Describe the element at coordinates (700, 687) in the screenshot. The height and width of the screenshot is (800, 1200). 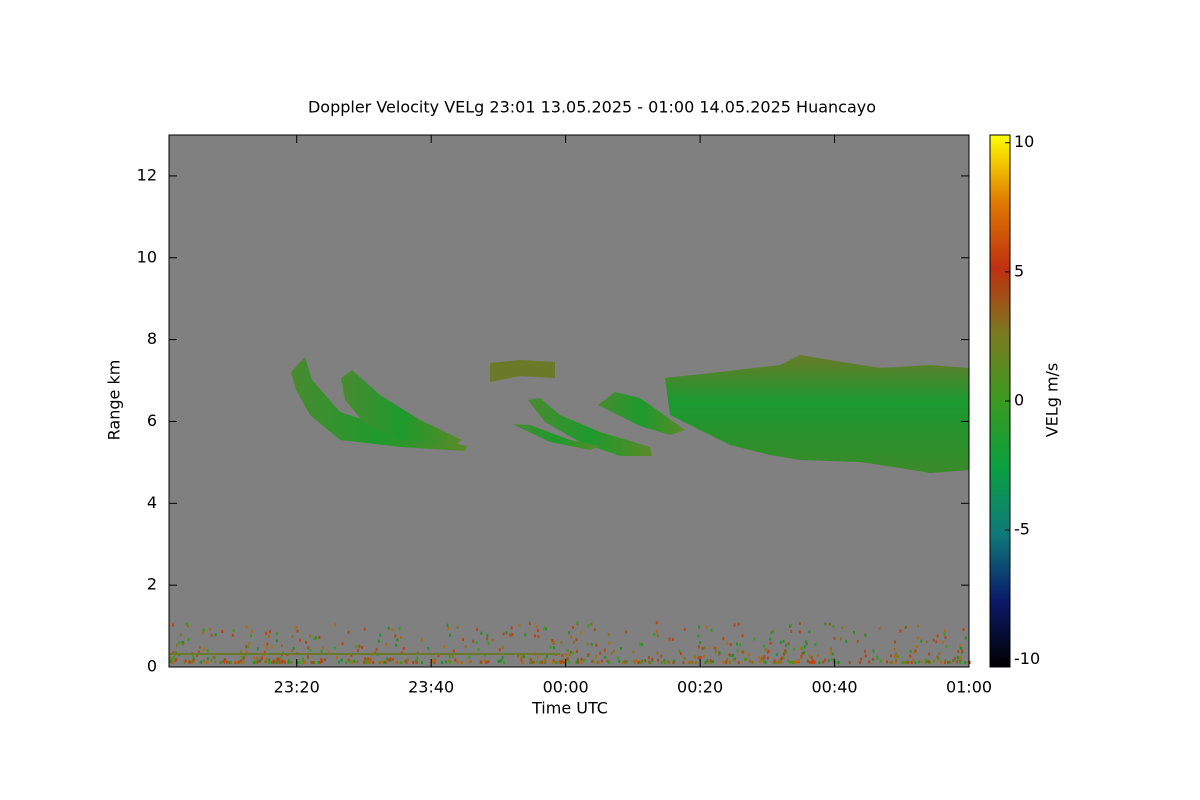
I see `x-tick-label: 00:20` at that location.